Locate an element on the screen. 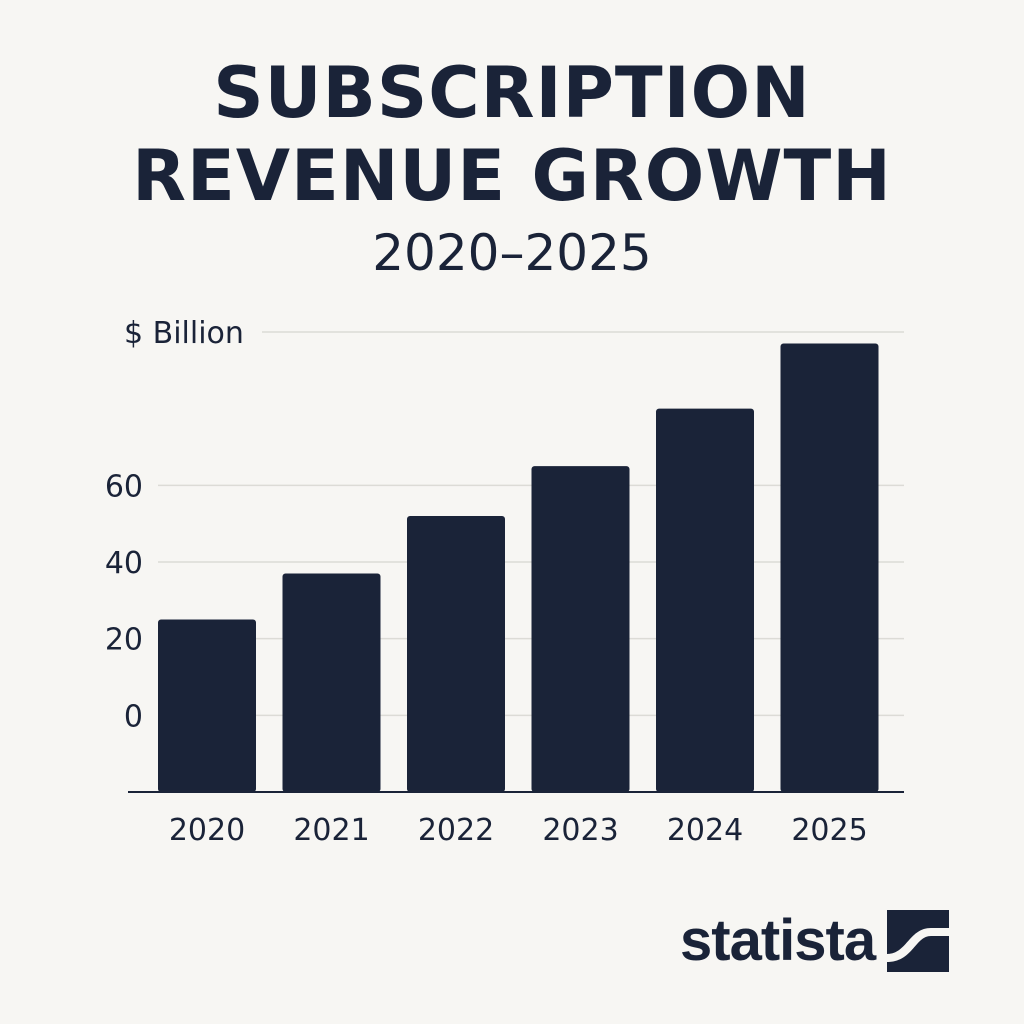 This screenshot has height=1024, width=1024. x-tick-label-2024: 2024 is located at coordinates (705, 830).